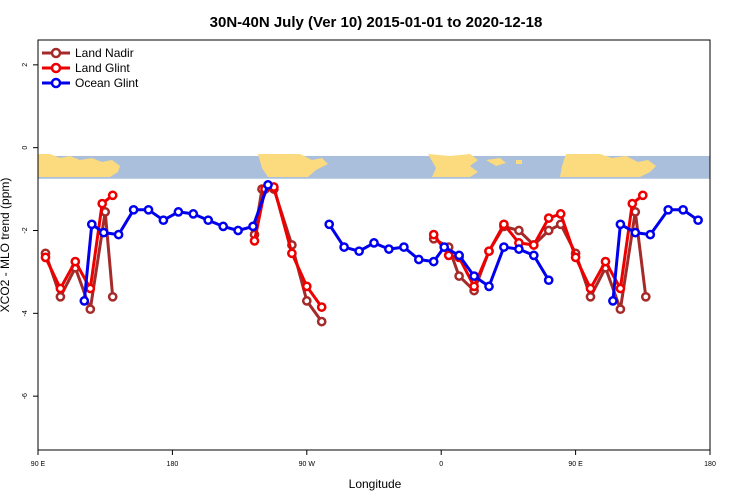 The image size is (750, 500). What do you see at coordinates (25, 396) in the screenshot?
I see `y-tick-label: -6` at bounding box center [25, 396].